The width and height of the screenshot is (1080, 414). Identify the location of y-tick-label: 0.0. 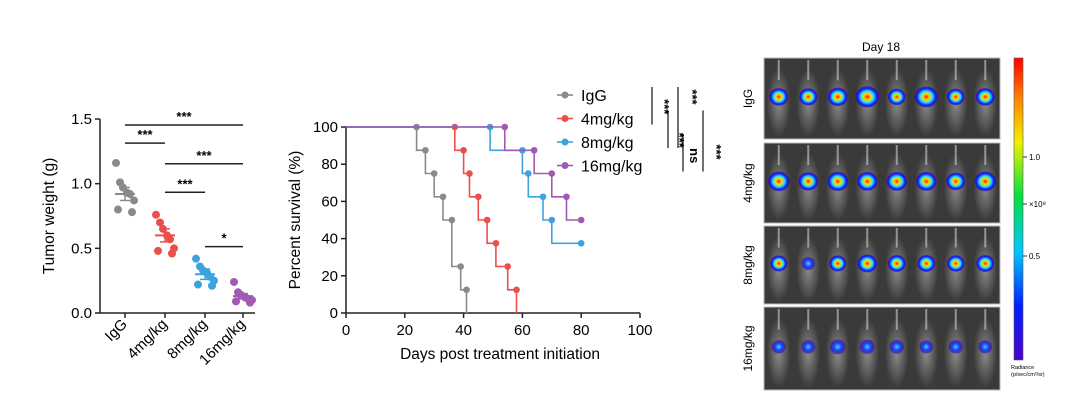
(81, 313).